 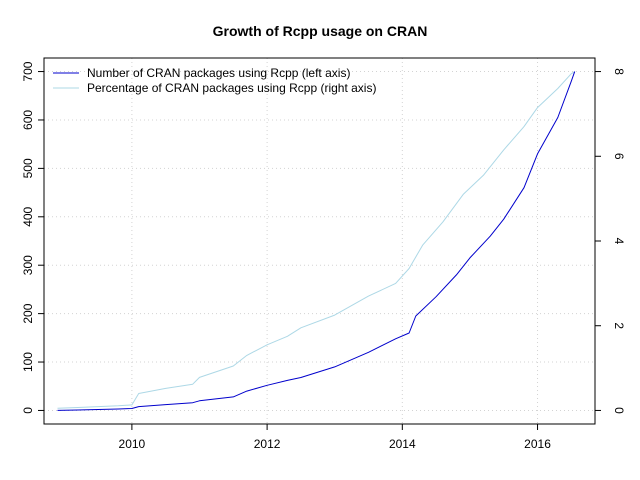 I want to click on y-right-tick-label-8: 8, so click(x=619, y=71).